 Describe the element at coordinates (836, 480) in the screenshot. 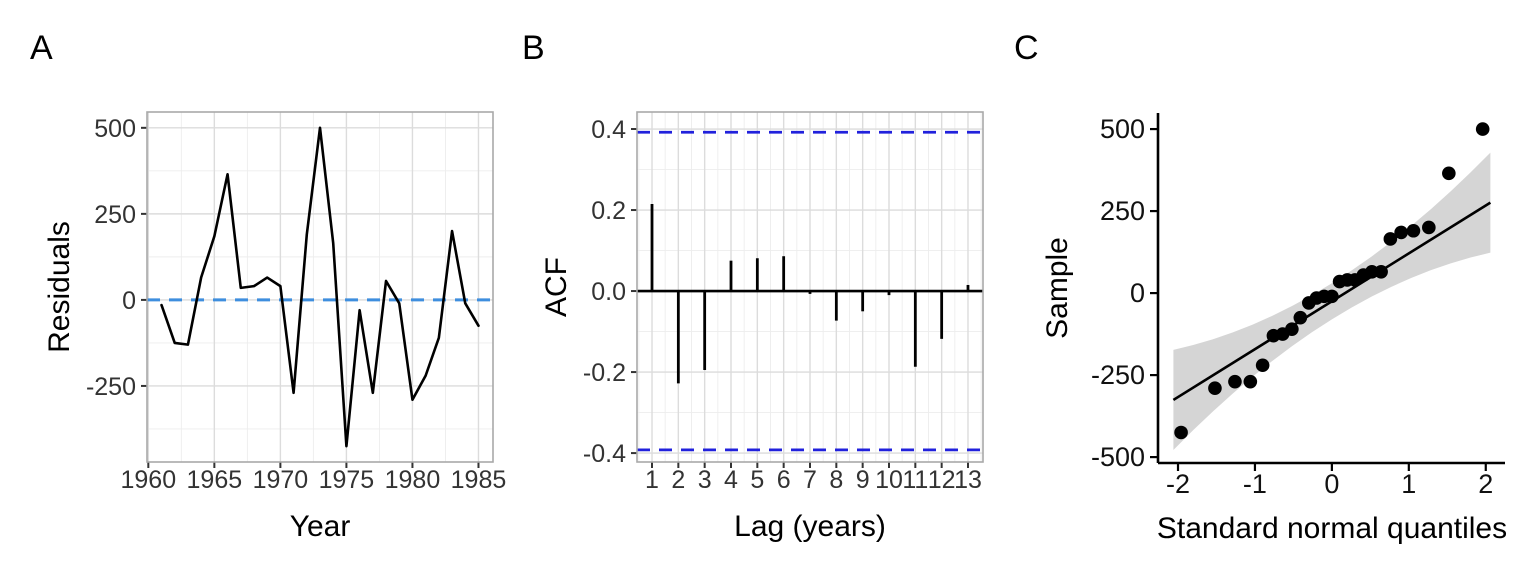

I see `x-tick-label: 8` at that location.